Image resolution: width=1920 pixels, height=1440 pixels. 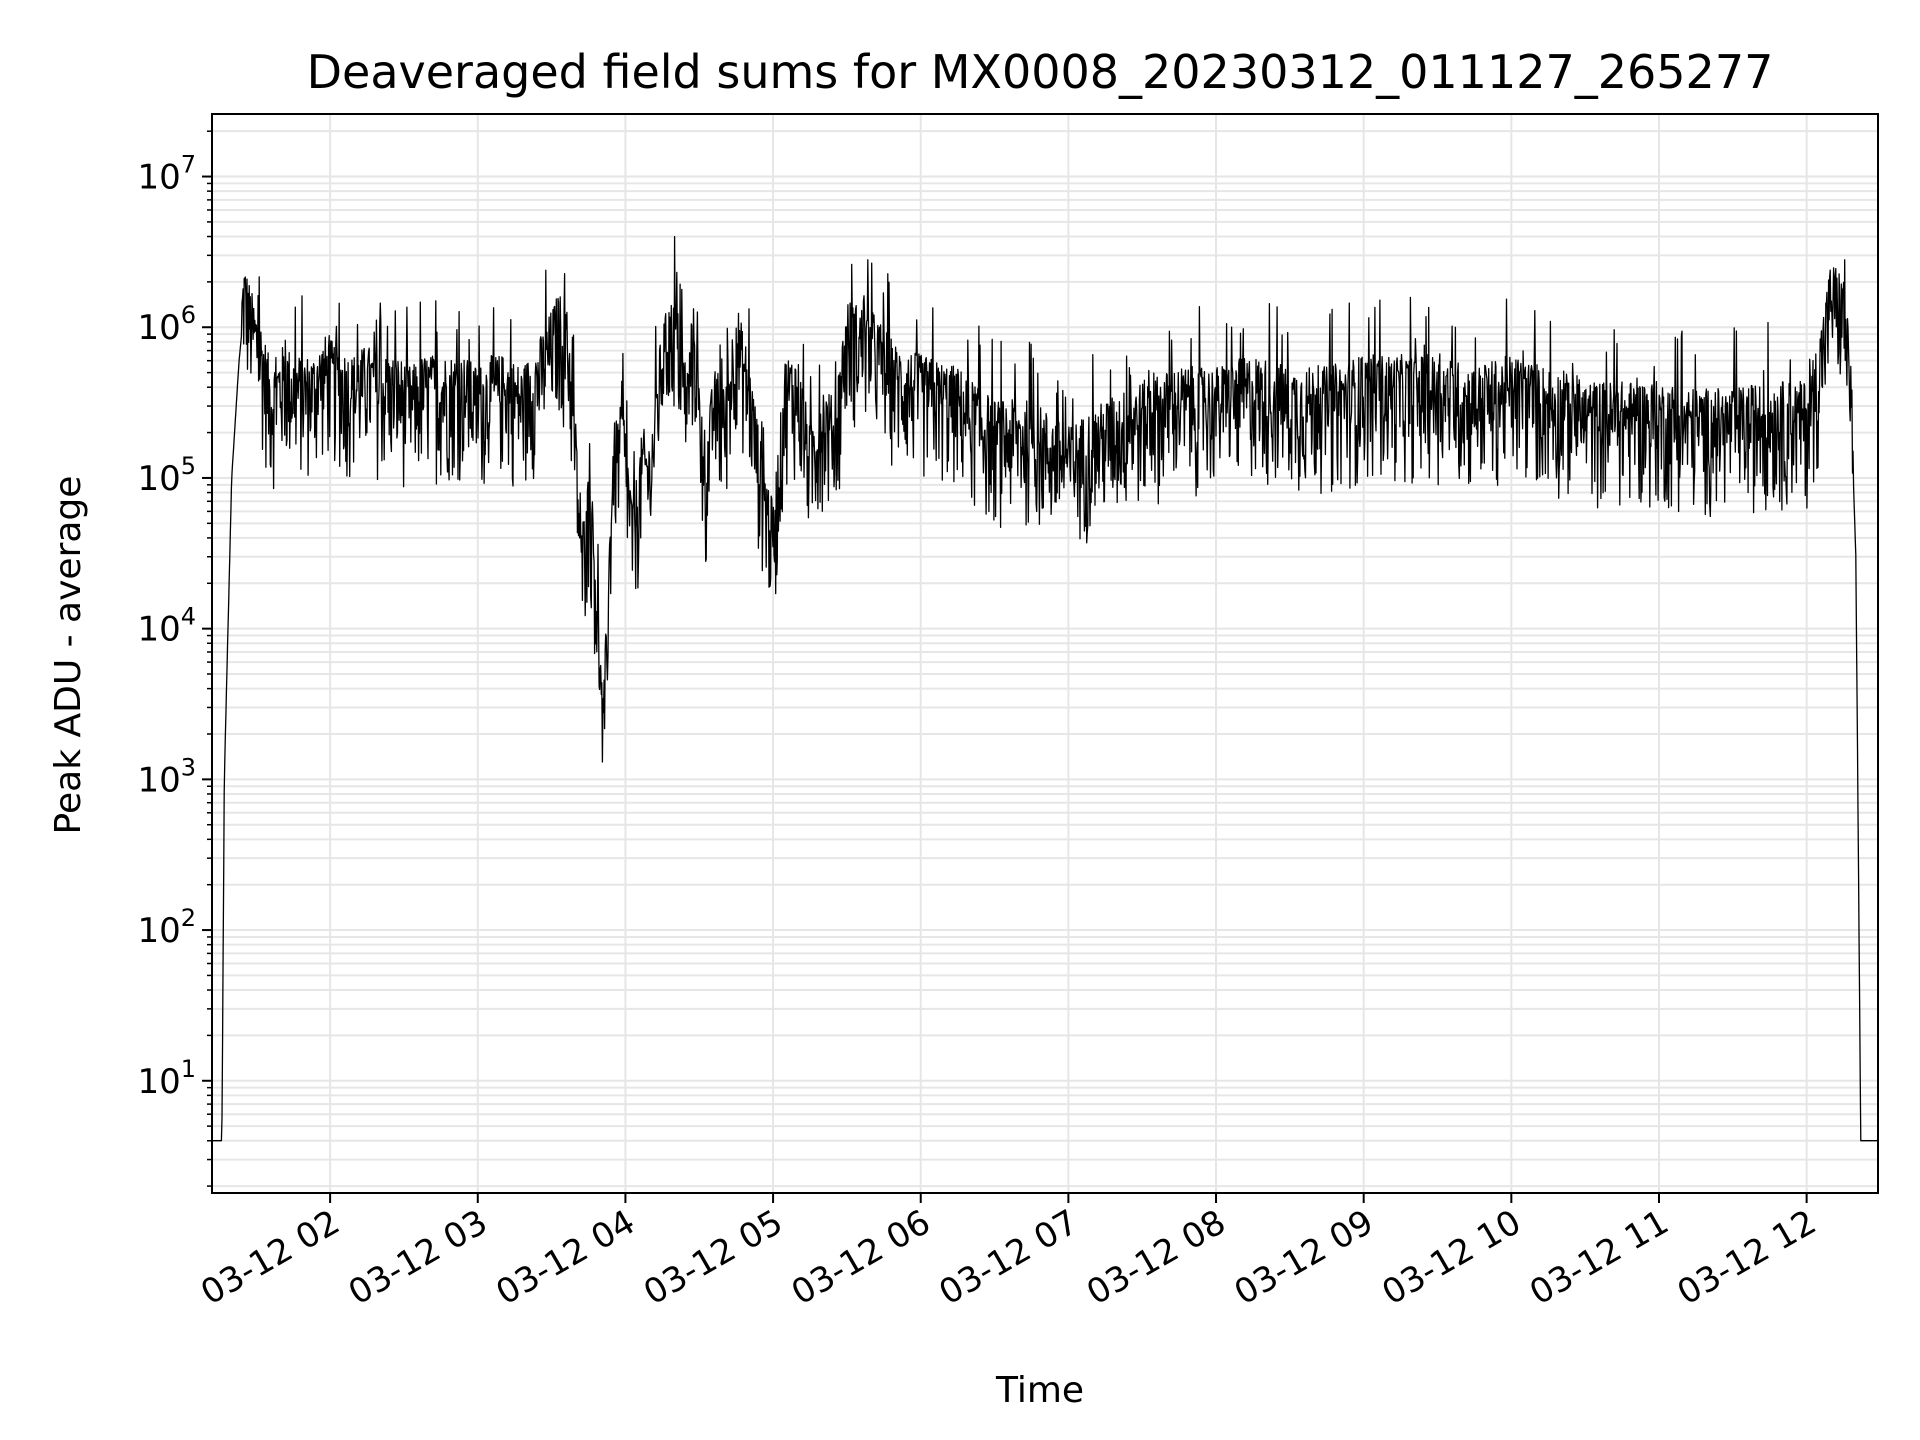 I want to click on x-axis-label: Time, so click(x=1039, y=1390).